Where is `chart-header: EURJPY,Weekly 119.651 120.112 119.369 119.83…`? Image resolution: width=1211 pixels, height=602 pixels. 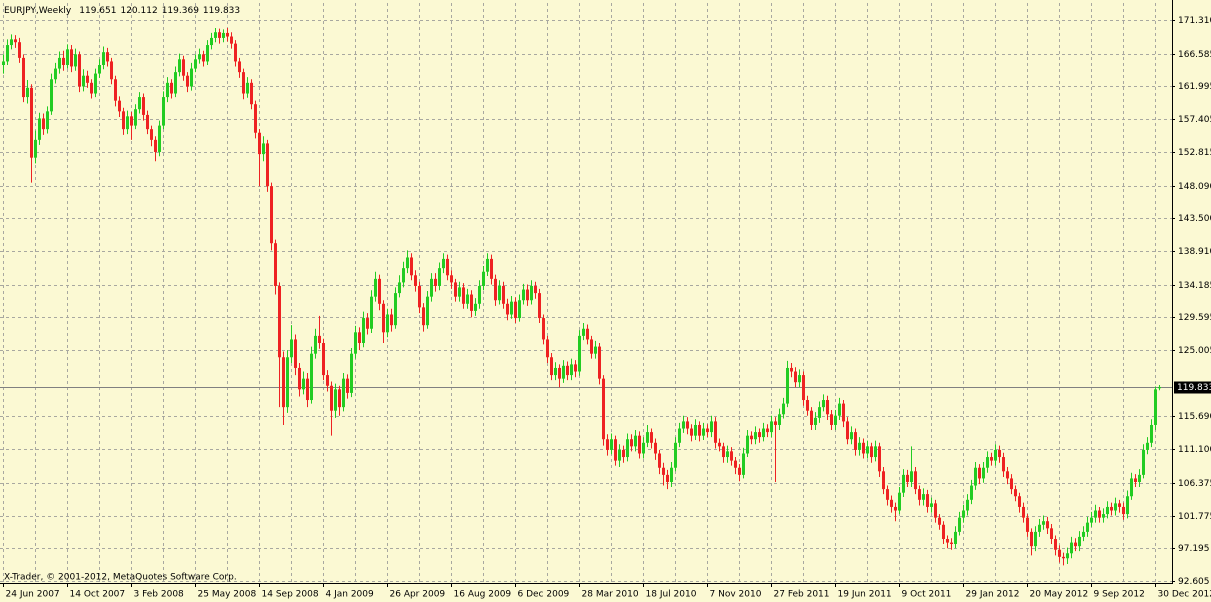
chart-header: EURJPY,Weekly 119.651 120.112 119.369 119.83… is located at coordinates (122, 11).